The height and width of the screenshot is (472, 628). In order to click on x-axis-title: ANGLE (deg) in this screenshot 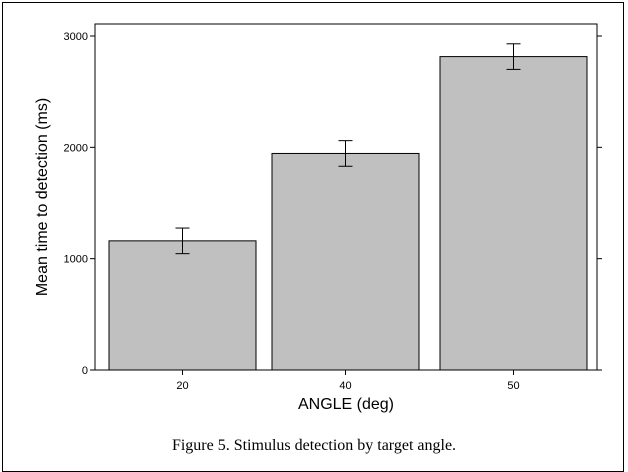, I will do `click(346, 404)`.